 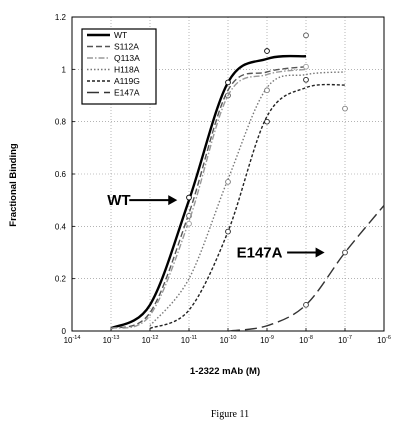 I want to click on x-tick-label: 10⁻⁹, so click(x=267, y=340).